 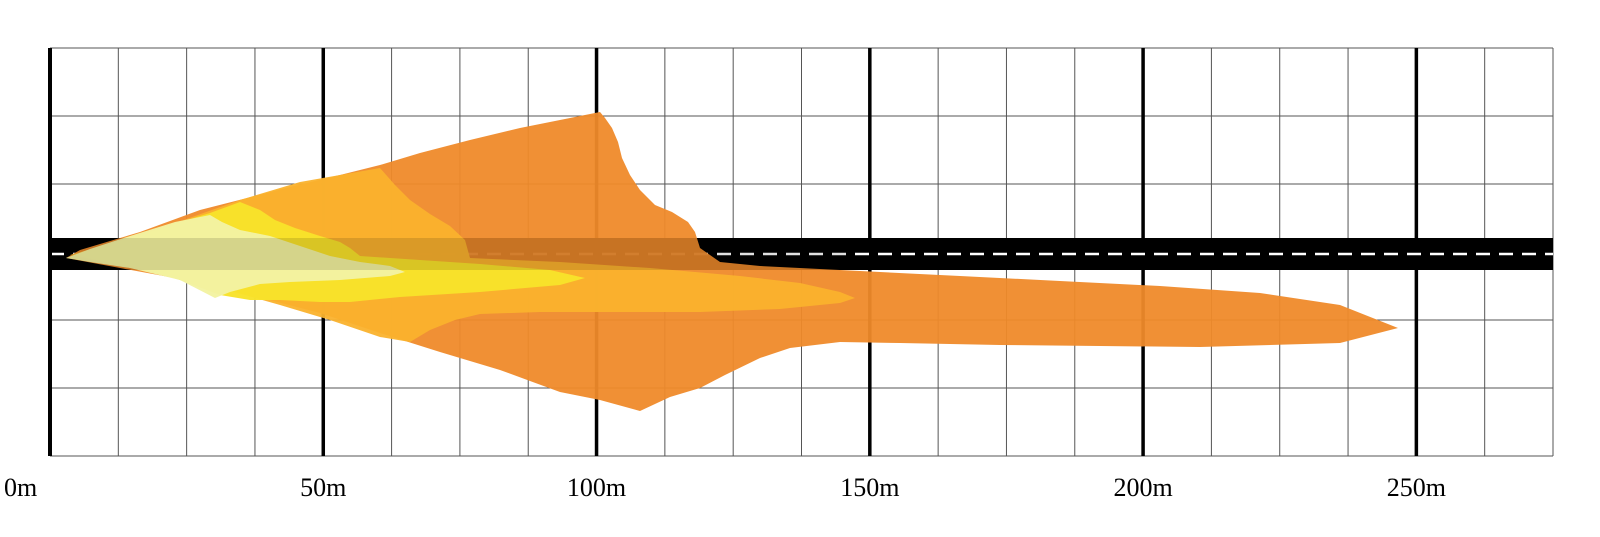 What do you see at coordinates (596, 487) in the screenshot?
I see `x-tick-label: 100m` at bounding box center [596, 487].